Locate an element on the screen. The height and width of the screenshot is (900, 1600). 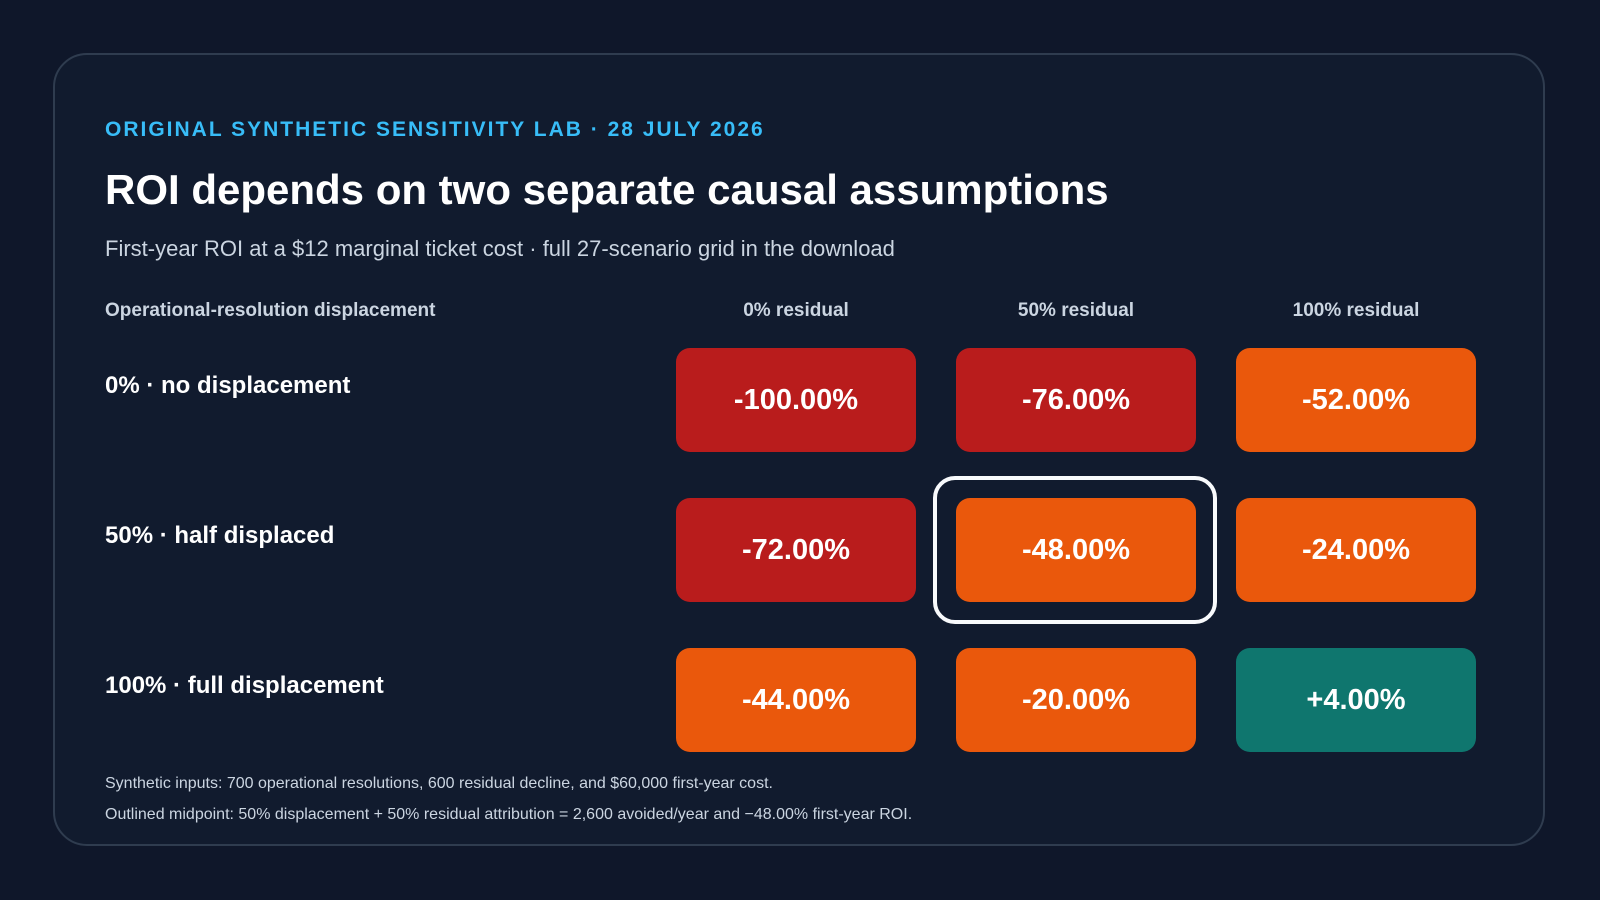
row-label-half-displaced: 50% · half displaced is located at coordinates (220, 535).